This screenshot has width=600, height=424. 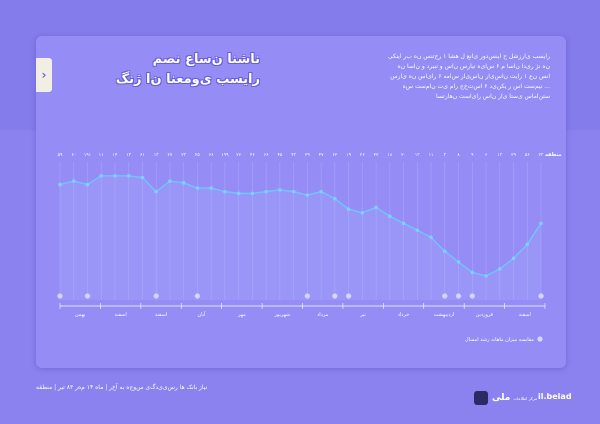 I want to click on top-value-label: ۱۹۹, so click(x=225, y=155).